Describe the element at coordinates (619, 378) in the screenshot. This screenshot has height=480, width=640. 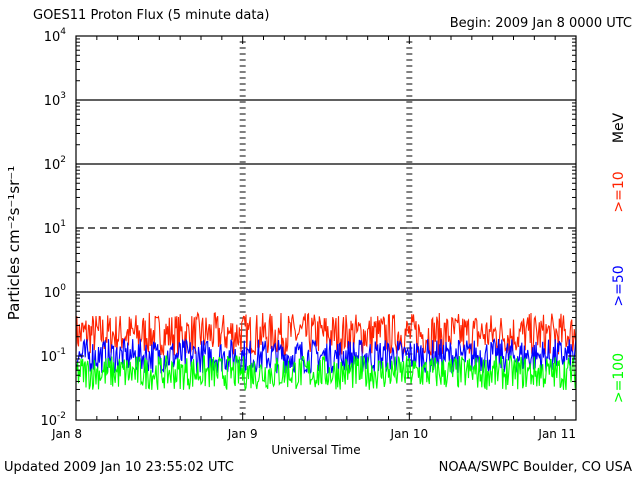
I see `legend-entry: >=100` at that location.